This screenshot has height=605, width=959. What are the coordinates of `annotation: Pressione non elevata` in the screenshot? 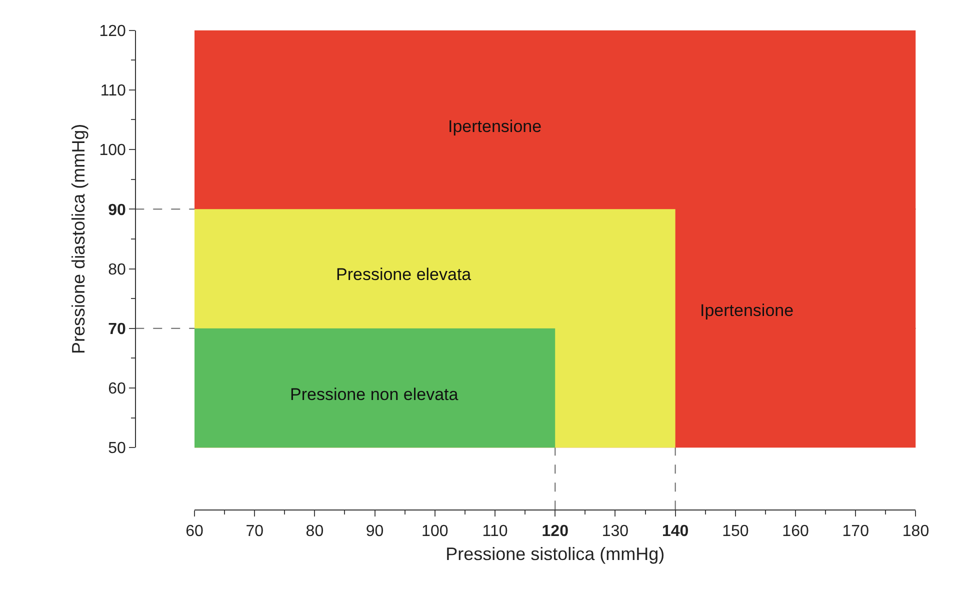 It's located at (374, 394).